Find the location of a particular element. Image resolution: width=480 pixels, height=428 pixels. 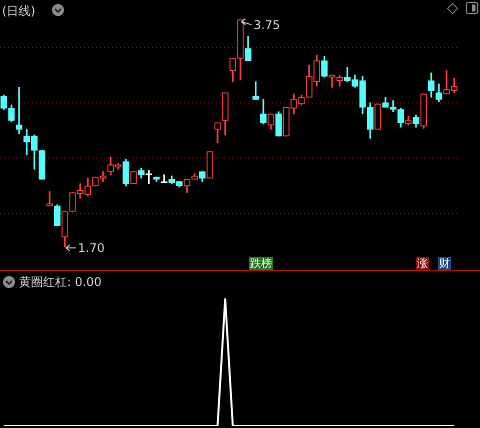

annotation: 3.75 is located at coordinates (266, 25).